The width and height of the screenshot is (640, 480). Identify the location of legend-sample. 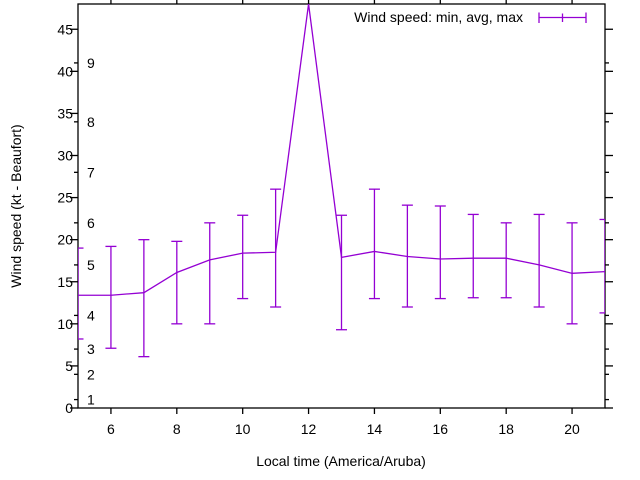
(562, 17).